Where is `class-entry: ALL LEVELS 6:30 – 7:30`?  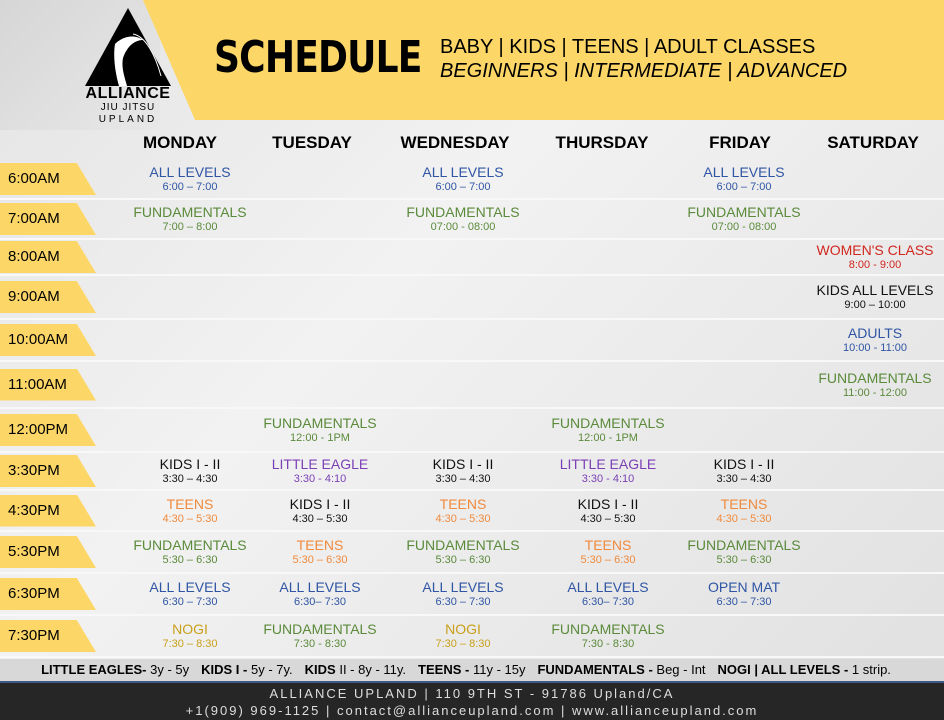 class-entry: ALL LEVELS 6:30 – 7:30 is located at coordinates (462, 594).